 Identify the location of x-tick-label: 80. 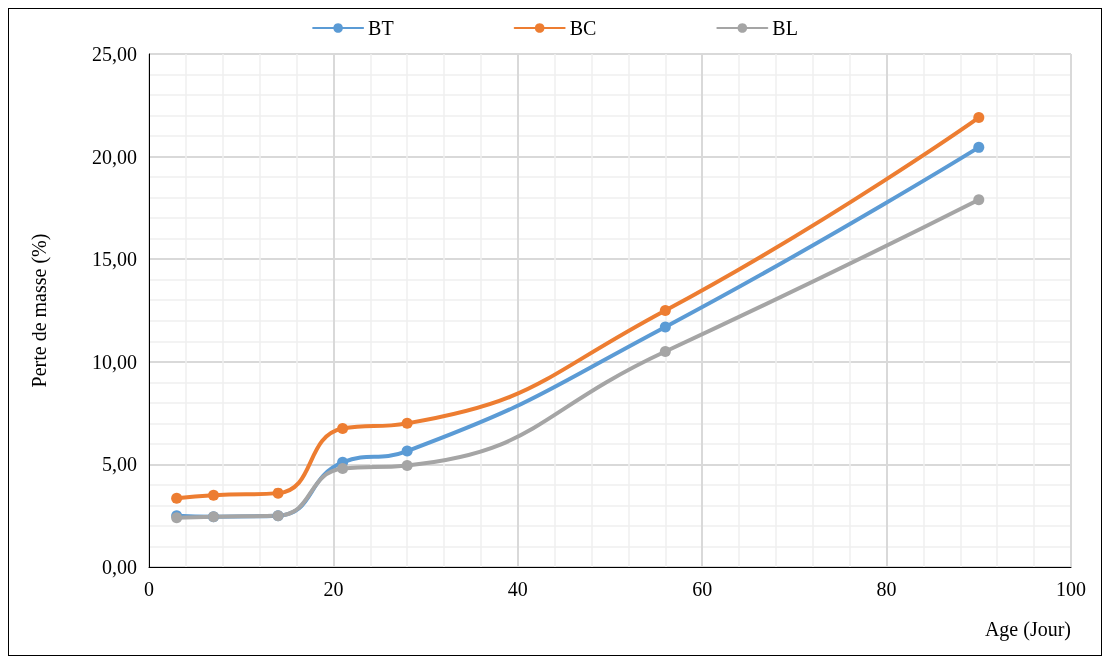
(886, 589).